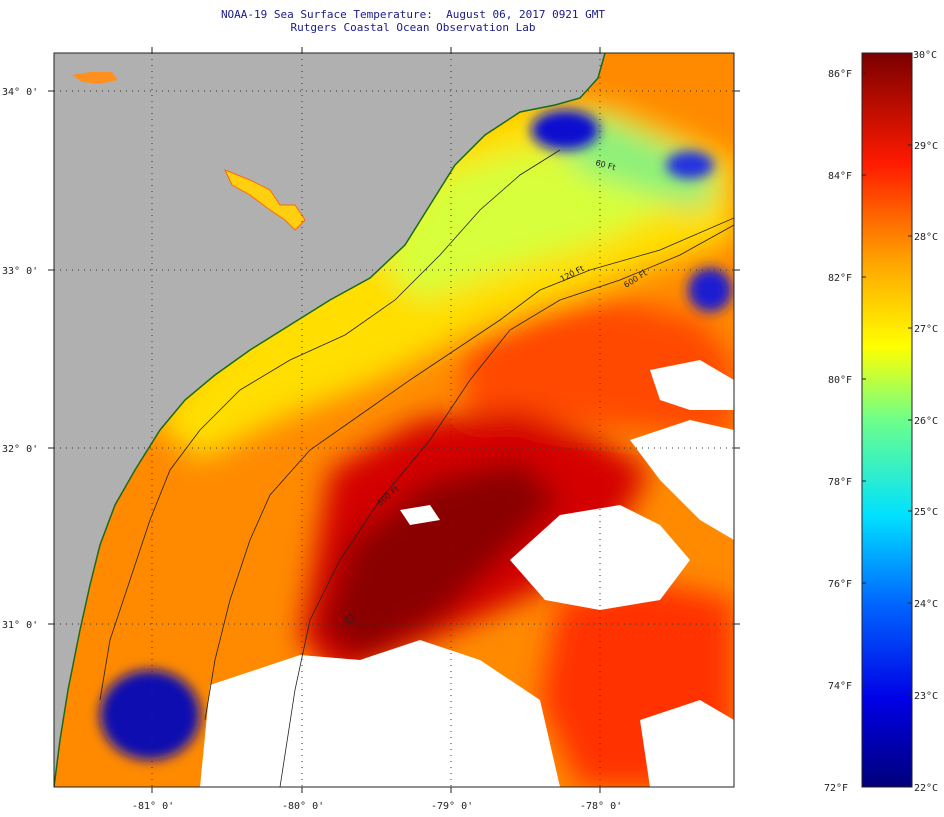  I want to click on lake-patch, so click(265, 200).